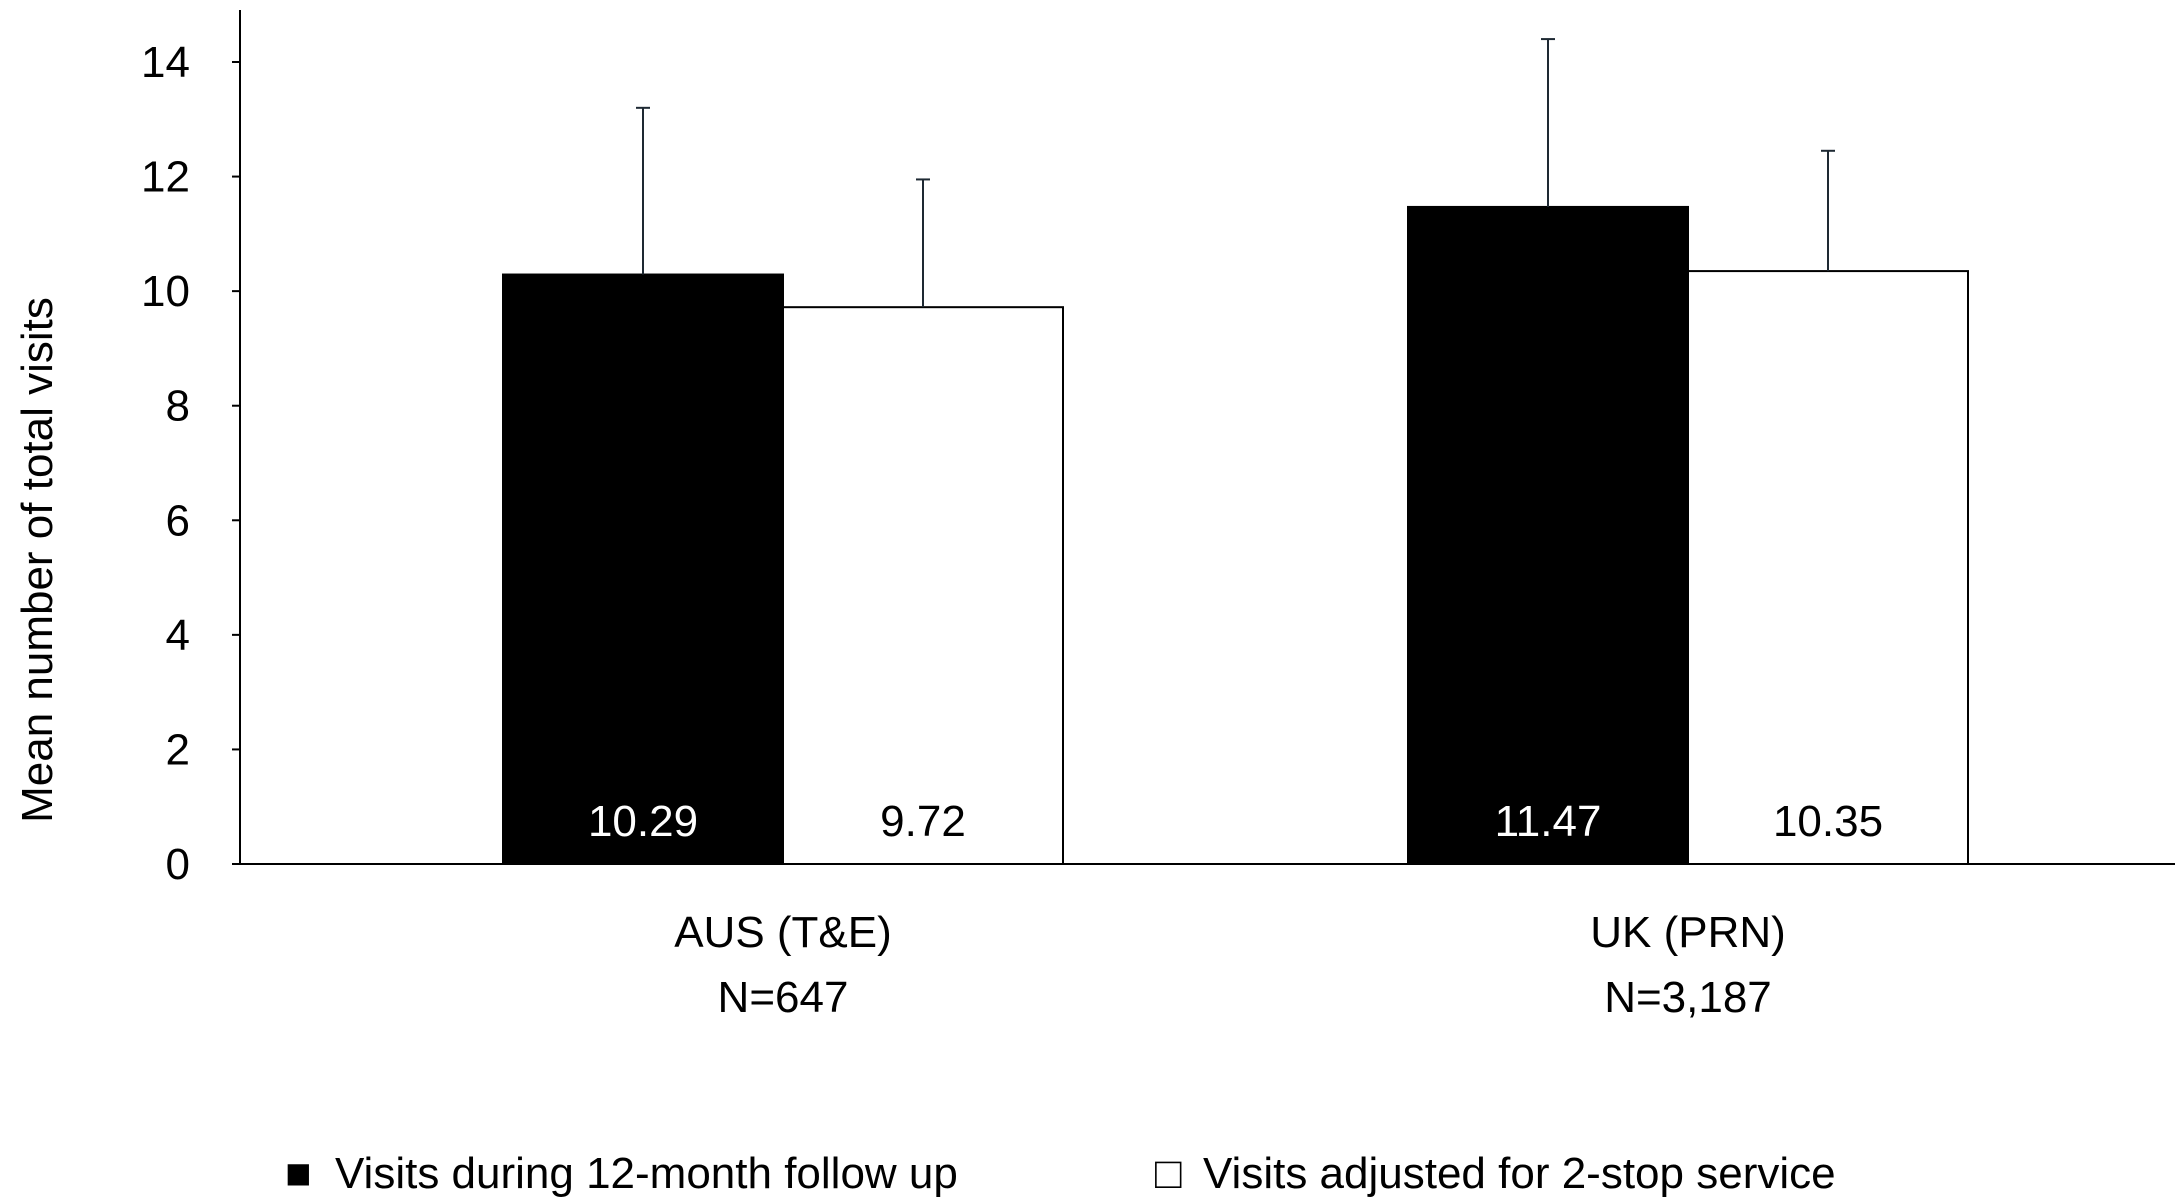 Image resolution: width=2175 pixels, height=1197 pixels. What do you see at coordinates (178, 520) in the screenshot?
I see `y-tick-label: 6` at bounding box center [178, 520].